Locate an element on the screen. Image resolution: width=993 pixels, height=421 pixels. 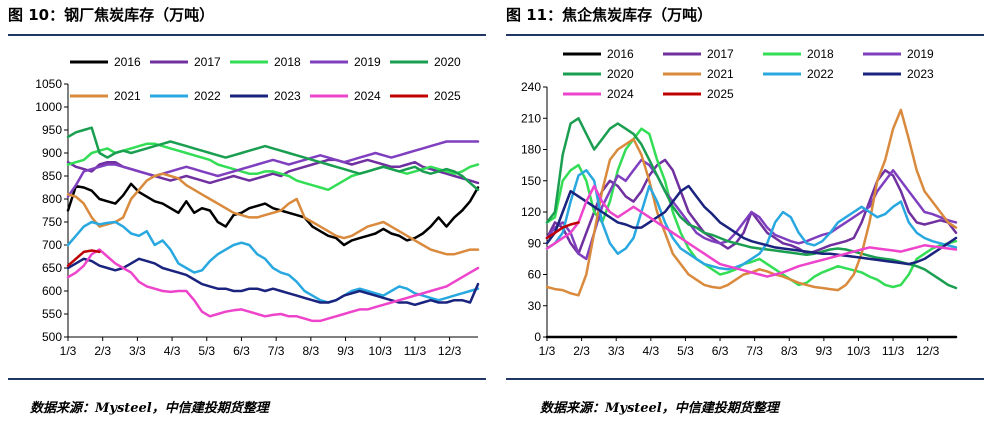
series-line-2016 is located at coordinates (273, 214).